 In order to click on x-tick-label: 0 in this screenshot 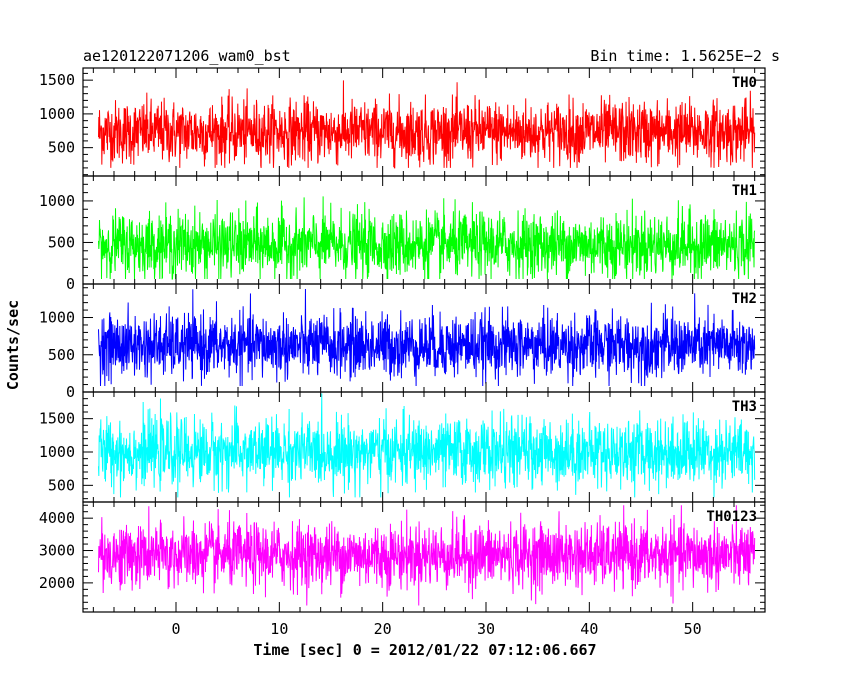, I will do `click(175, 629)`.